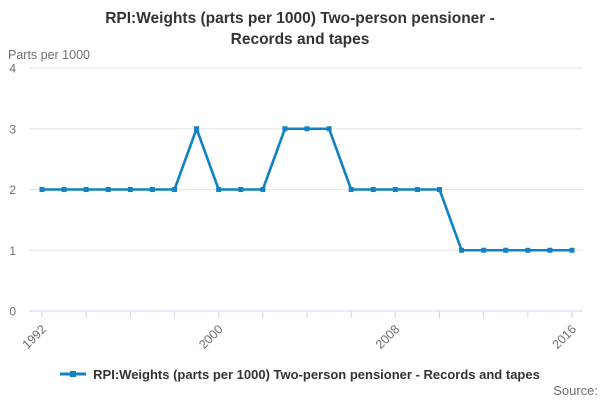  Describe the element at coordinates (108, 189) in the screenshot. I see `data-point-1995` at that location.